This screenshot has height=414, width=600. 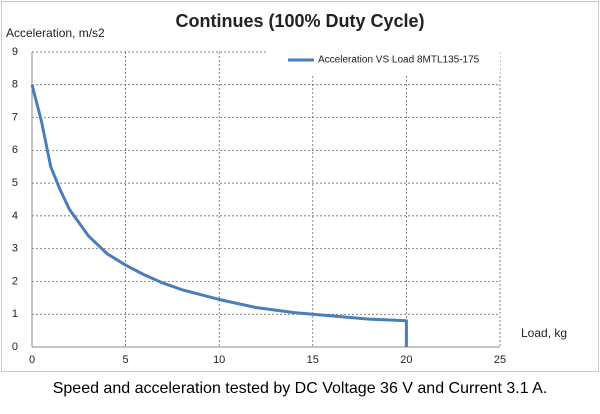 What do you see at coordinates (126, 360) in the screenshot?
I see `x-tick-label: 5` at bounding box center [126, 360].